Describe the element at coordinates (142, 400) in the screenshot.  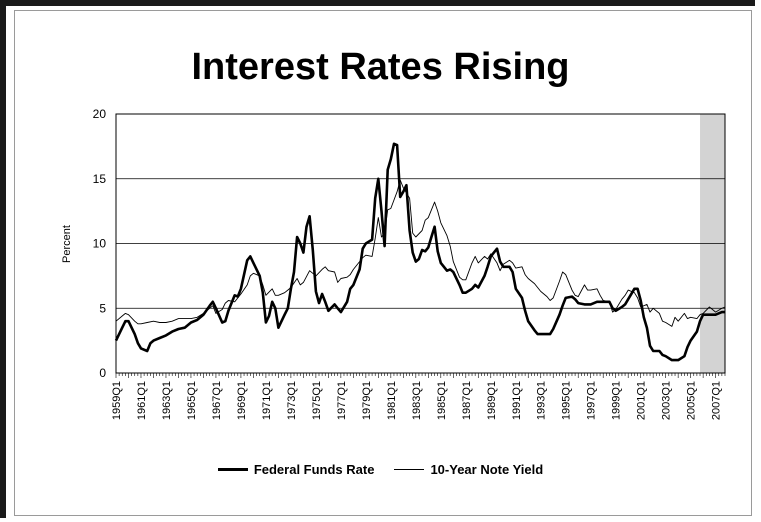
I see `x-tick-label-1961Q1: 1961Q1` at that location.